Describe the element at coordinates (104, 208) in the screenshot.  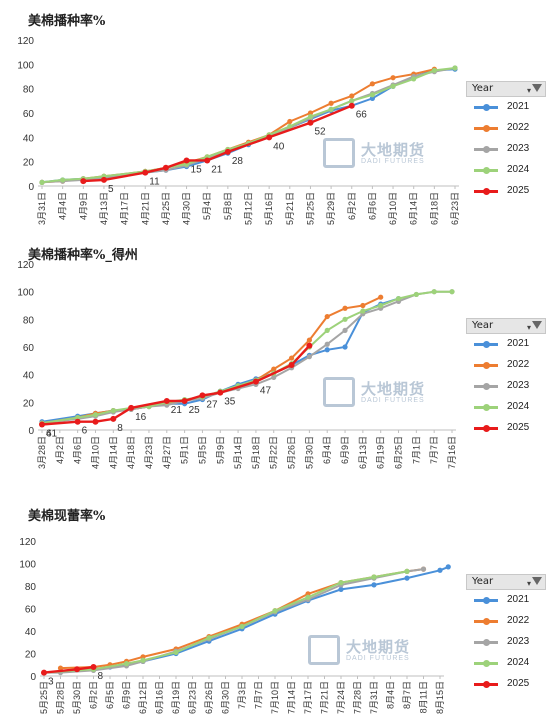
I see `x-tick-label: 4月13日` at that location.